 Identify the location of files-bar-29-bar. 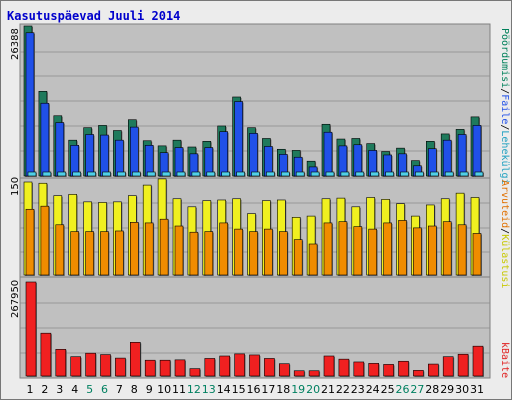
(447, 158).